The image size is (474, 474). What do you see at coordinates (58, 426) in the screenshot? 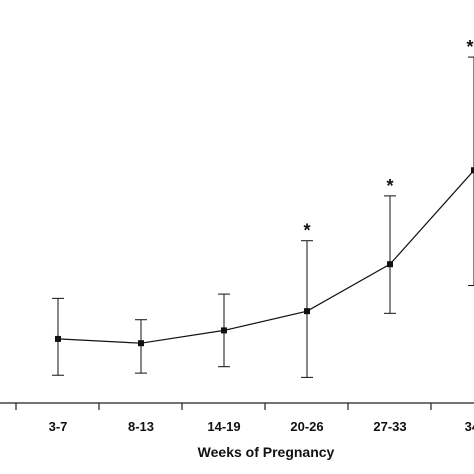
I see `x-tick-label: 3-7` at bounding box center [58, 426].